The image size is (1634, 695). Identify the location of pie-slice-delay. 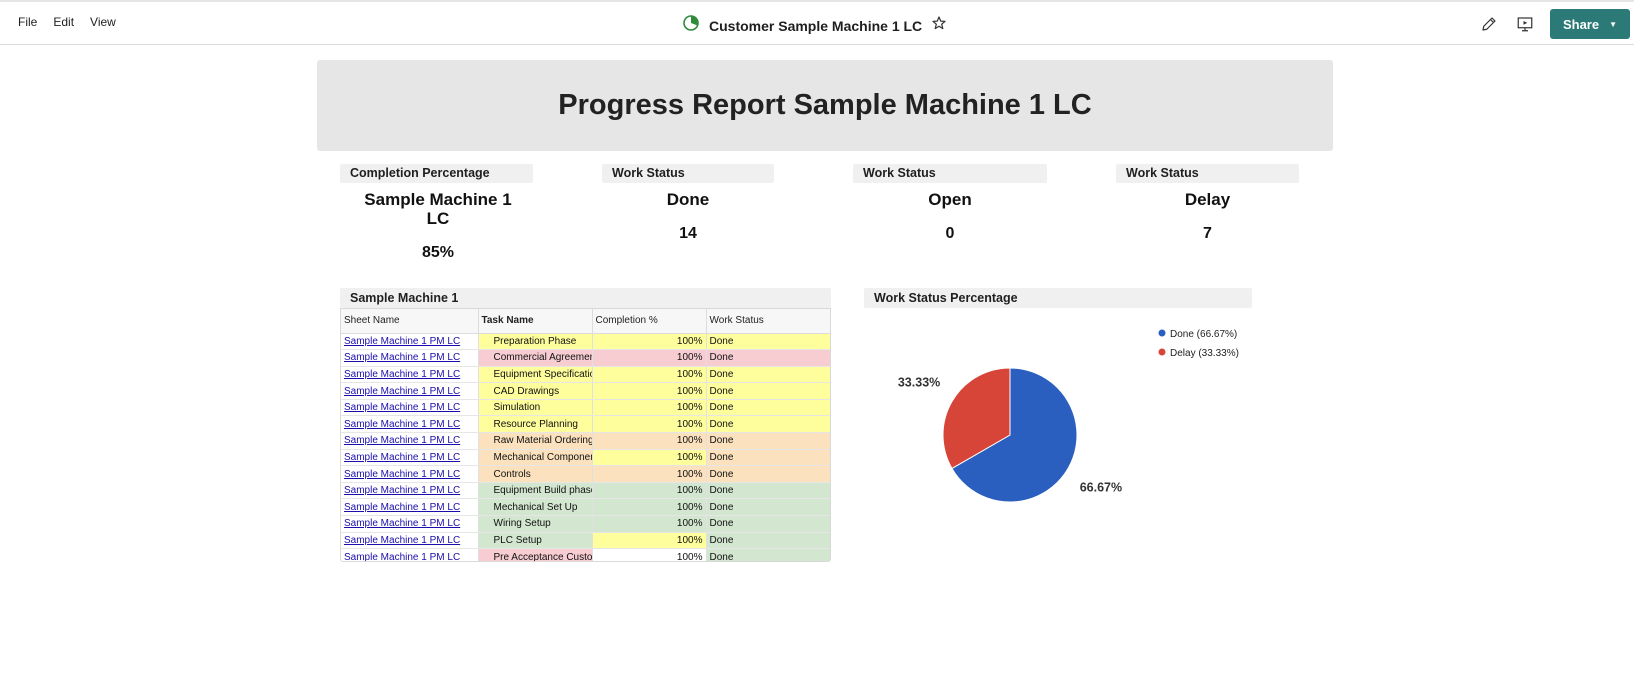
(976, 418).